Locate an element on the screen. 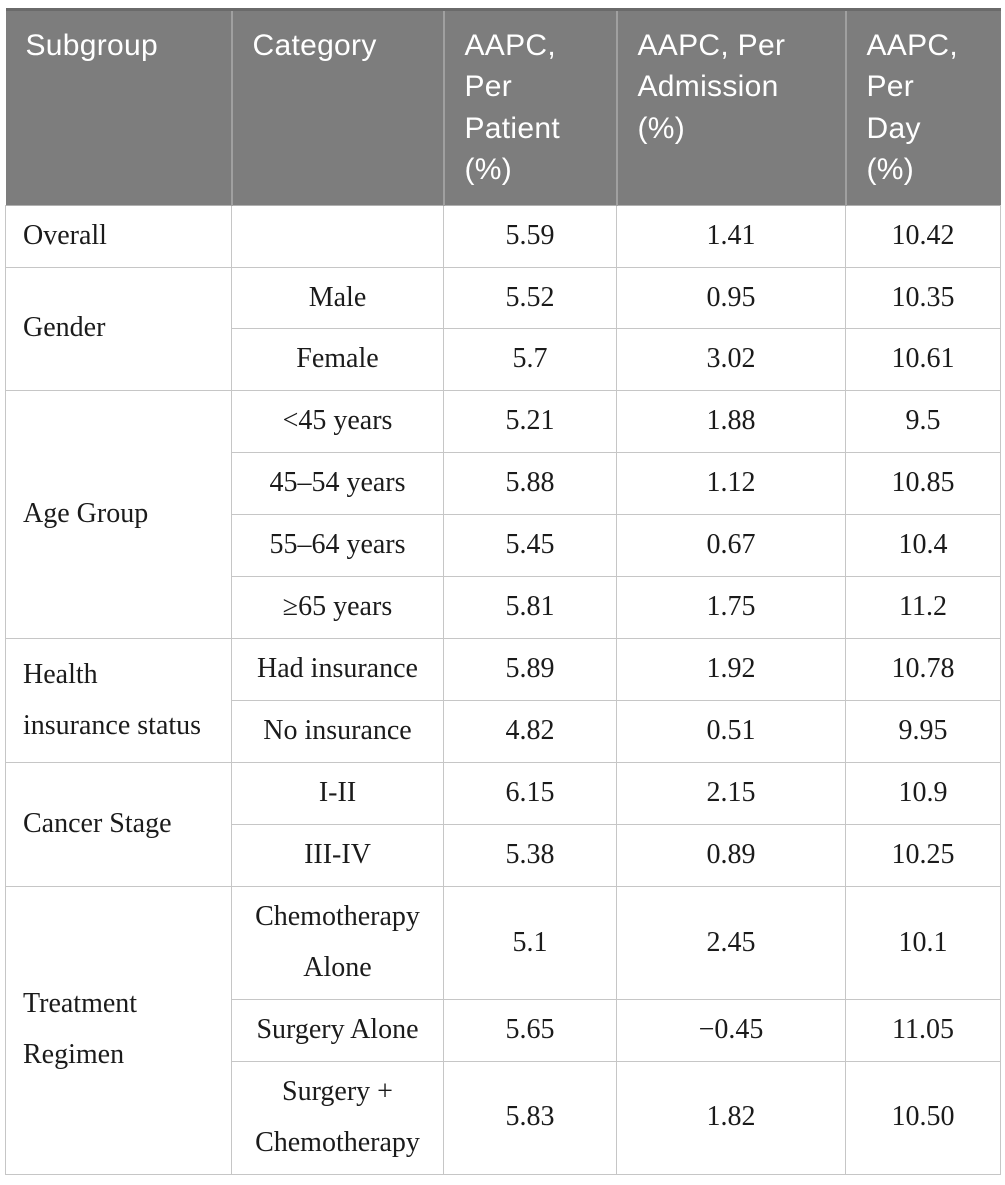 This screenshot has height=1185, width=1005. per-patient-cell: 5.83 is located at coordinates (530, 1117).